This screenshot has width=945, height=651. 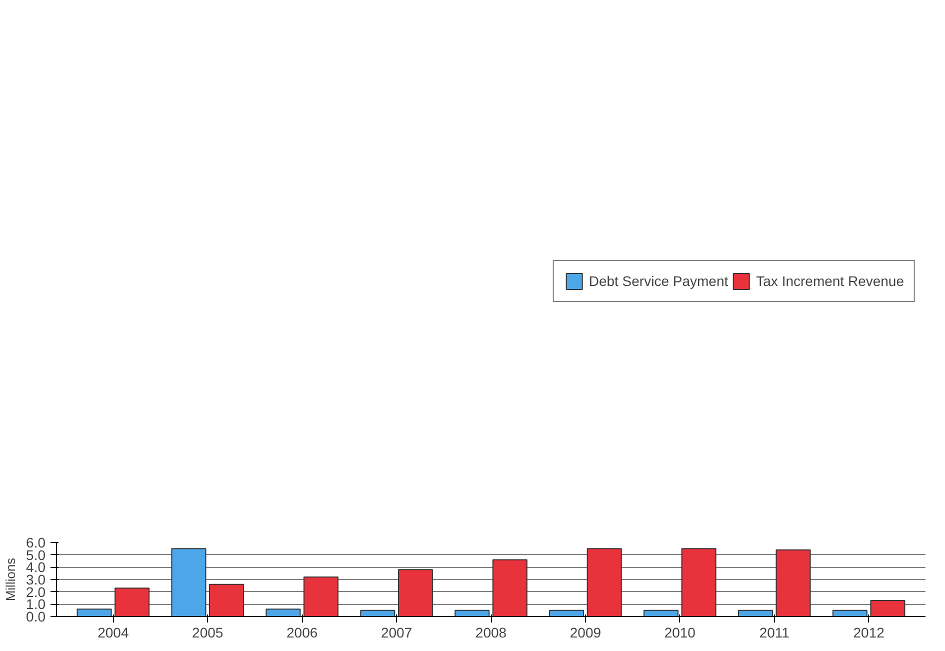 What do you see at coordinates (774, 632) in the screenshot?
I see `x-tick-label: 2011` at bounding box center [774, 632].